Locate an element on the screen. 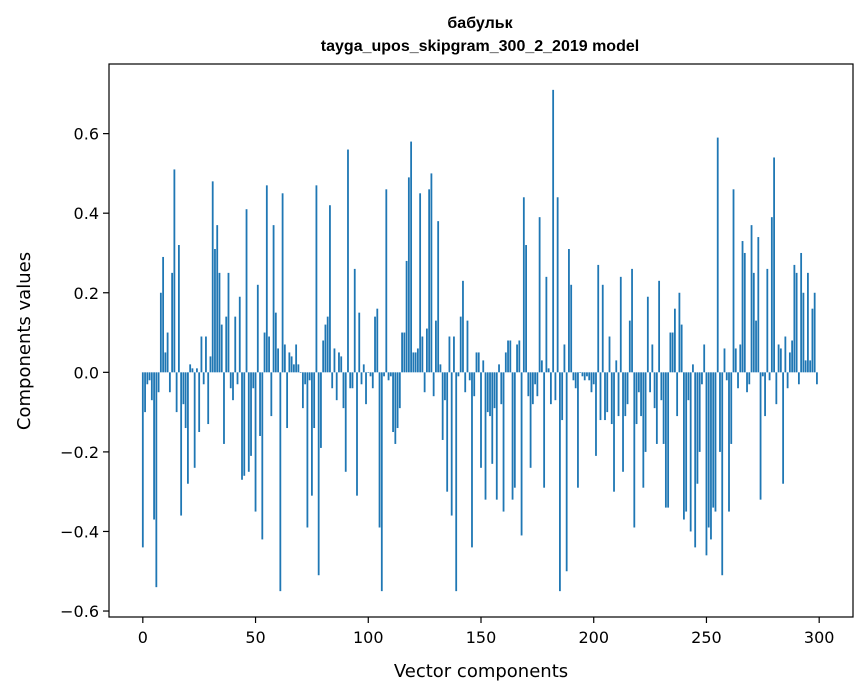 The height and width of the screenshot is (696, 867). y-tick-label: 0.0 is located at coordinates (86, 372).